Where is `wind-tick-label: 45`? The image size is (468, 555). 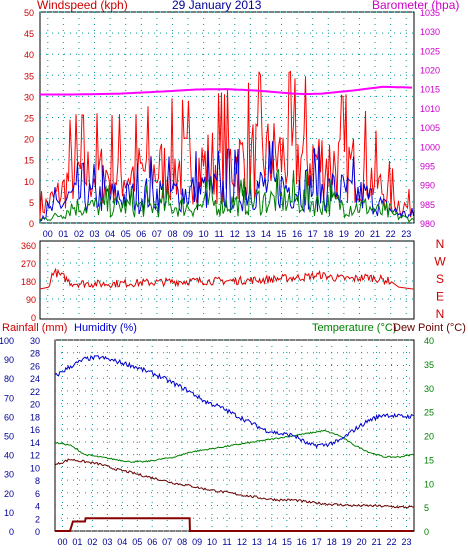
wind-tick-label: 45 is located at coordinates (29, 34).